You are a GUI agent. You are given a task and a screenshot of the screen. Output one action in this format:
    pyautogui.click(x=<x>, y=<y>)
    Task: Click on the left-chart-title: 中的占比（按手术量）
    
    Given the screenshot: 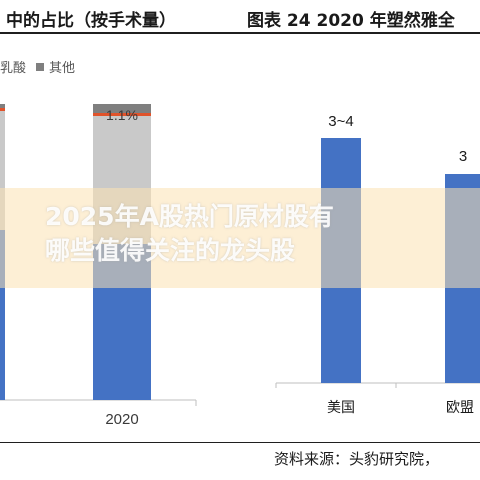 What is the action you would take?
    pyautogui.click(x=91, y=21)
    